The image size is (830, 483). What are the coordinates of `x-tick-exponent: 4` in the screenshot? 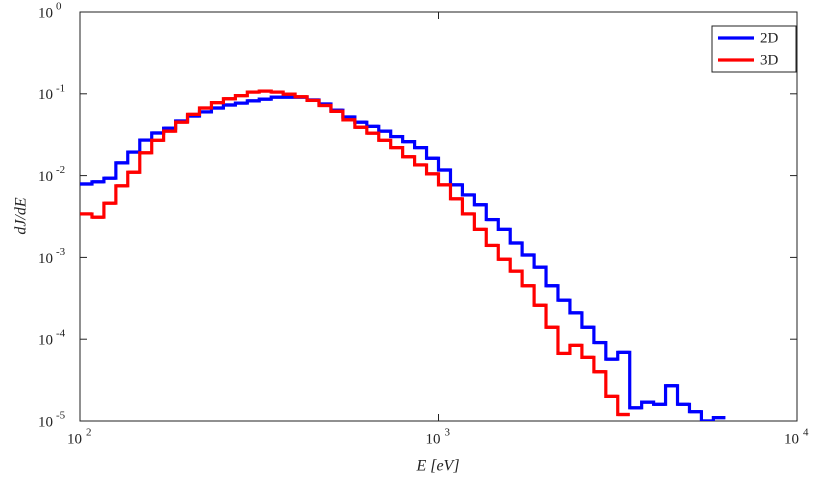 It's located at (806, 433).